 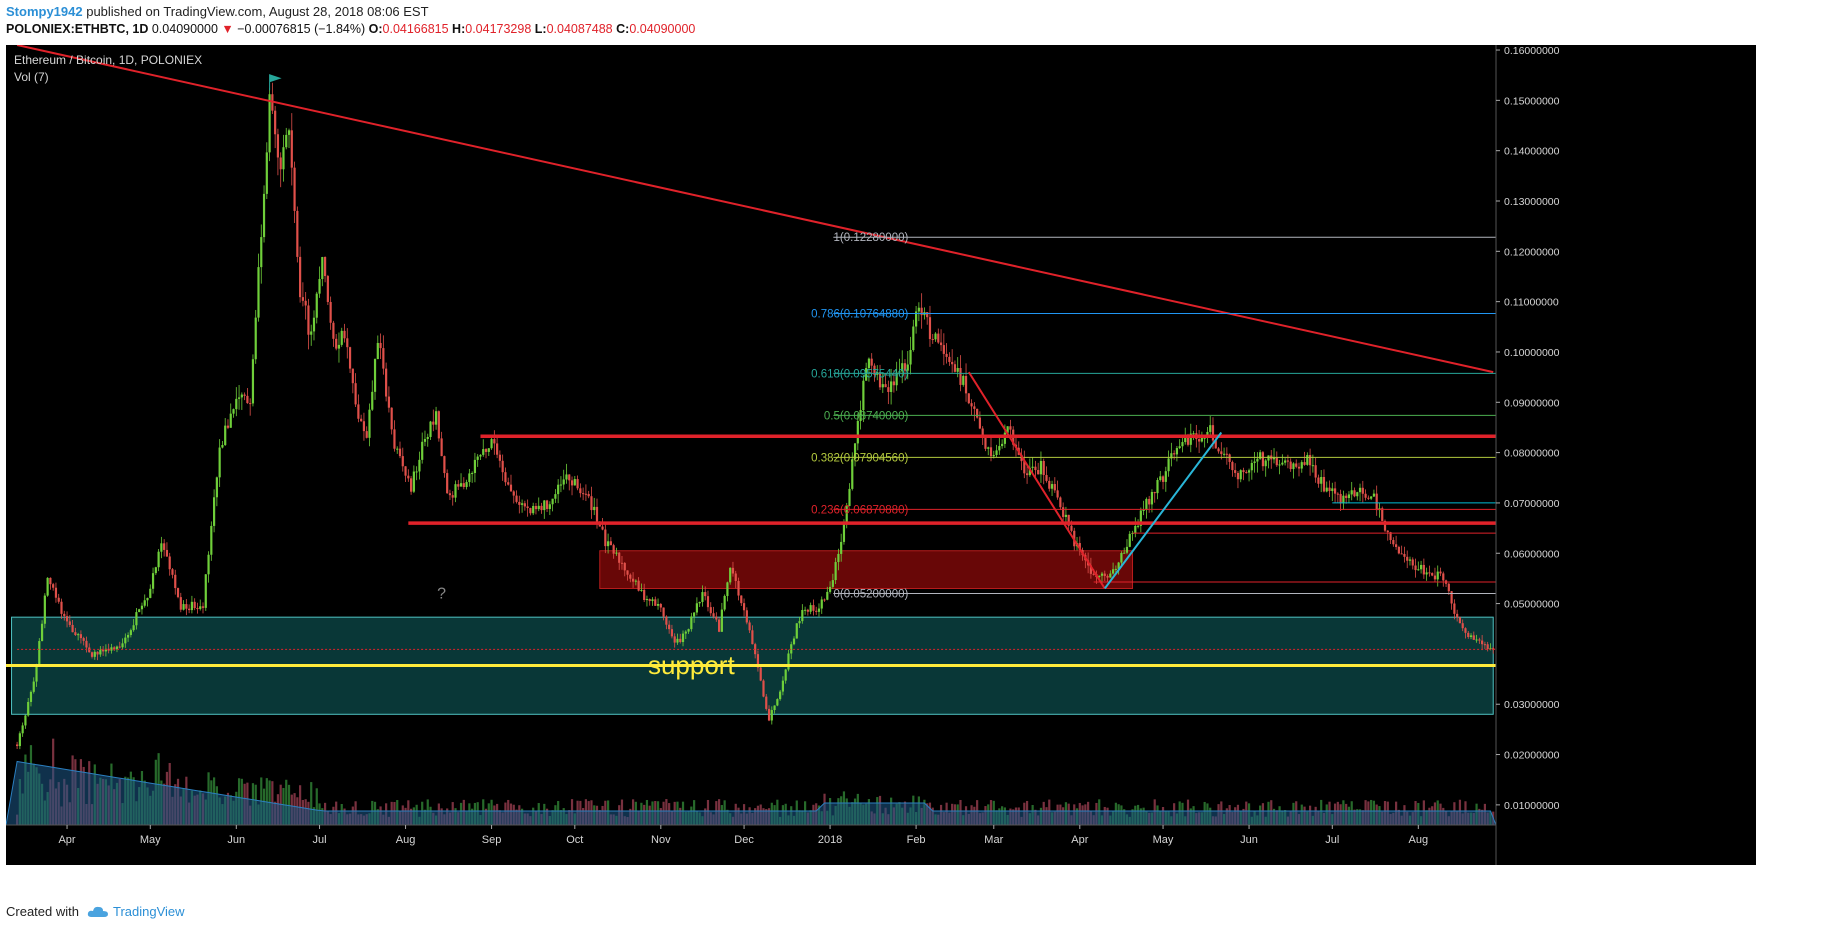 I want to click on fib-label: 0.382(0.07904560), so click(x=859, y=458).